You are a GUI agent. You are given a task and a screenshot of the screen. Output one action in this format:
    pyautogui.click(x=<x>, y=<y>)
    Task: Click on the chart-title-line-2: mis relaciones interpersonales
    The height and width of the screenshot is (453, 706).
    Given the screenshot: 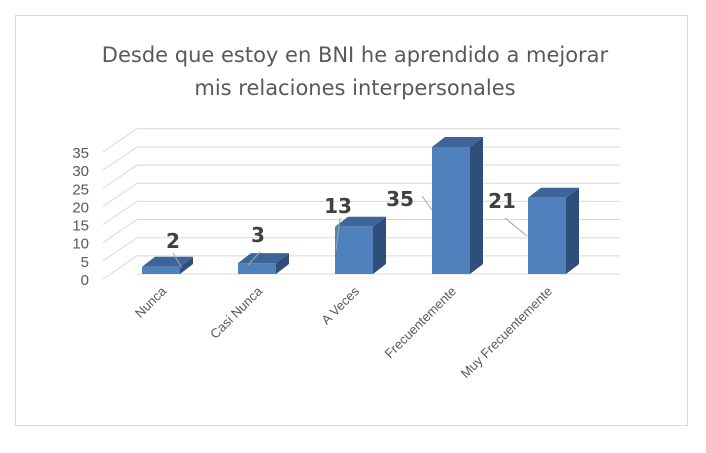 What is the action you would take?
    pyautogui.click(x=354, y=88)
    